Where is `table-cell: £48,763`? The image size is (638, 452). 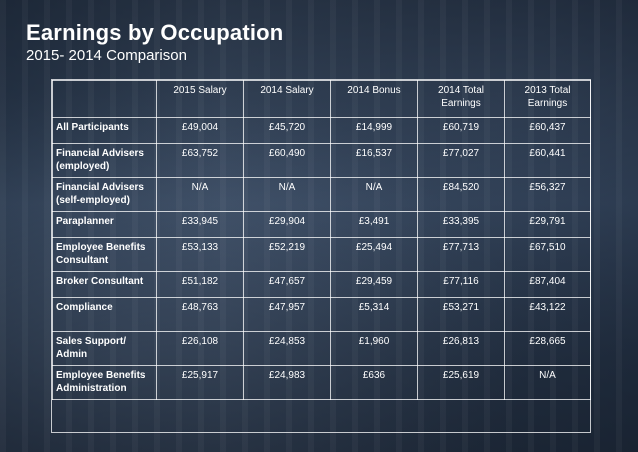
table-cell: £48,763 is located at coordinates (200, 314).